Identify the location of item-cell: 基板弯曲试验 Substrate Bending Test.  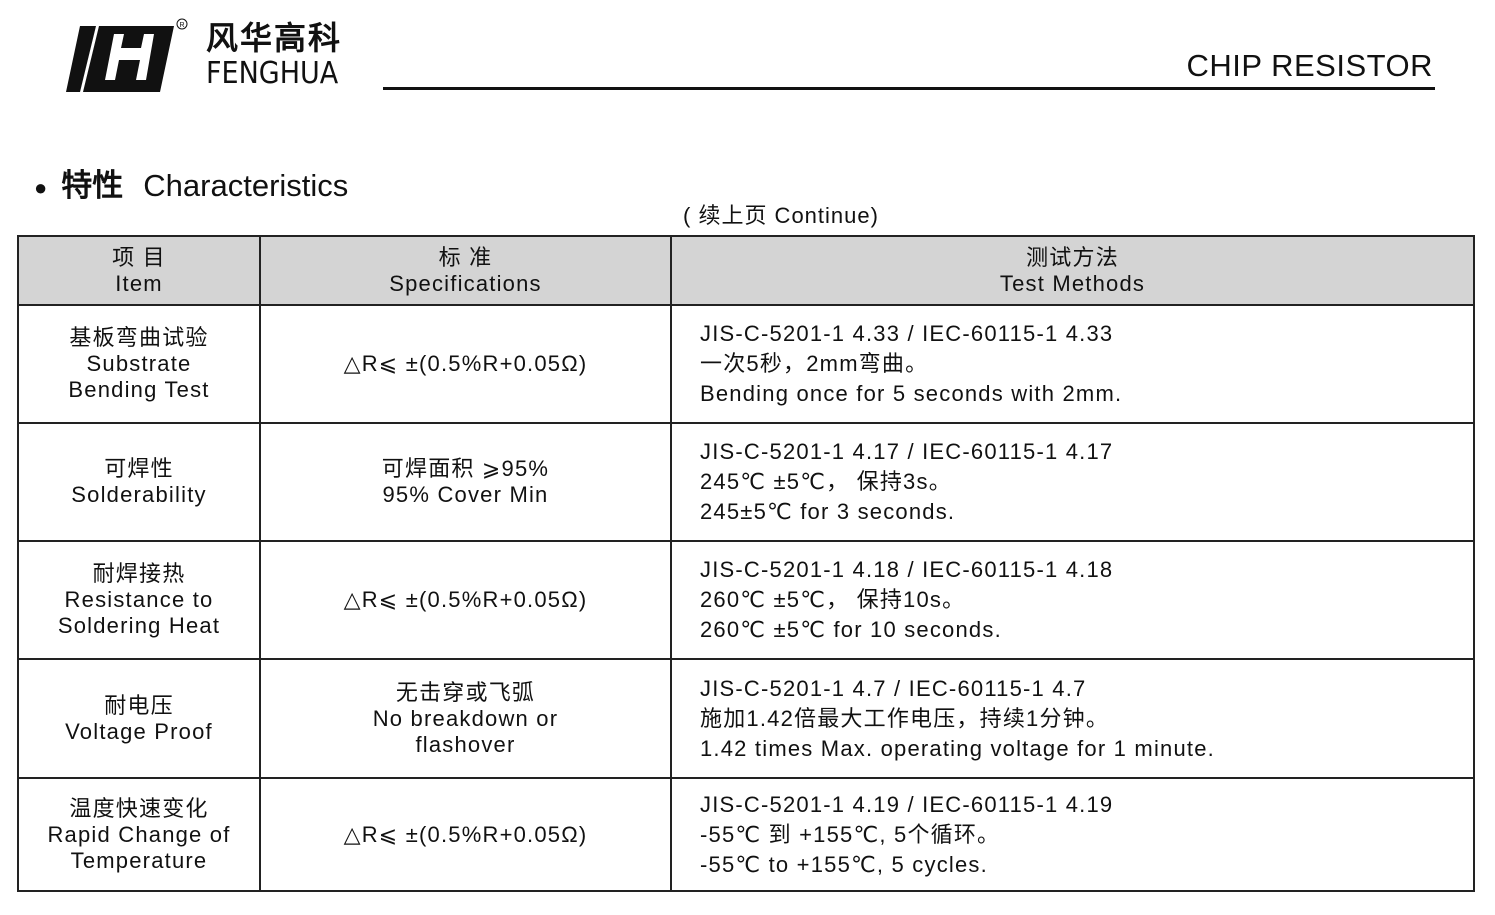
(139, 364).